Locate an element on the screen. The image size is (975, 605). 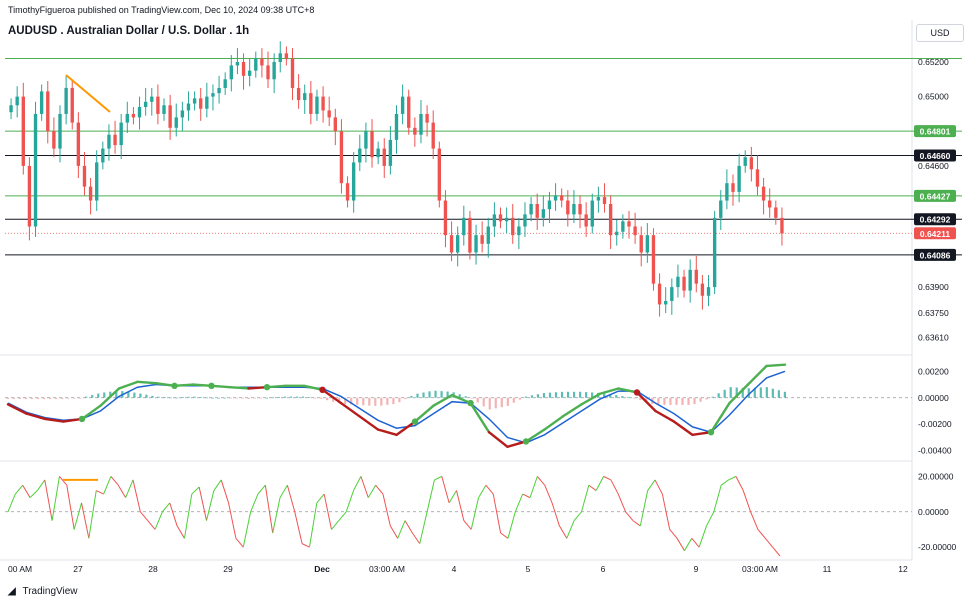
mom-tick-label: 20.00000 is located at coordinates (936, 476).